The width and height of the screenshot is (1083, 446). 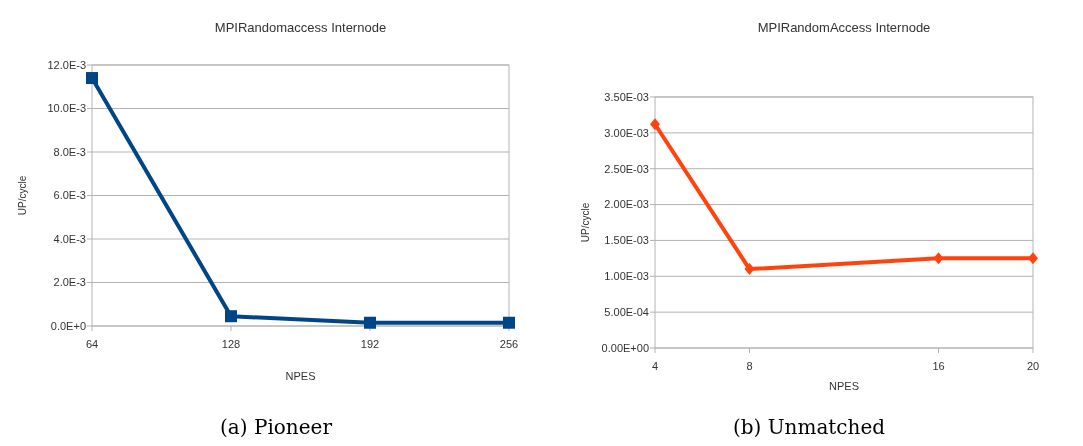 What do you see at coordinates (370, 344) in the screenshot?
I see `x-tick-label: 192` at bounding box center [370, 344].